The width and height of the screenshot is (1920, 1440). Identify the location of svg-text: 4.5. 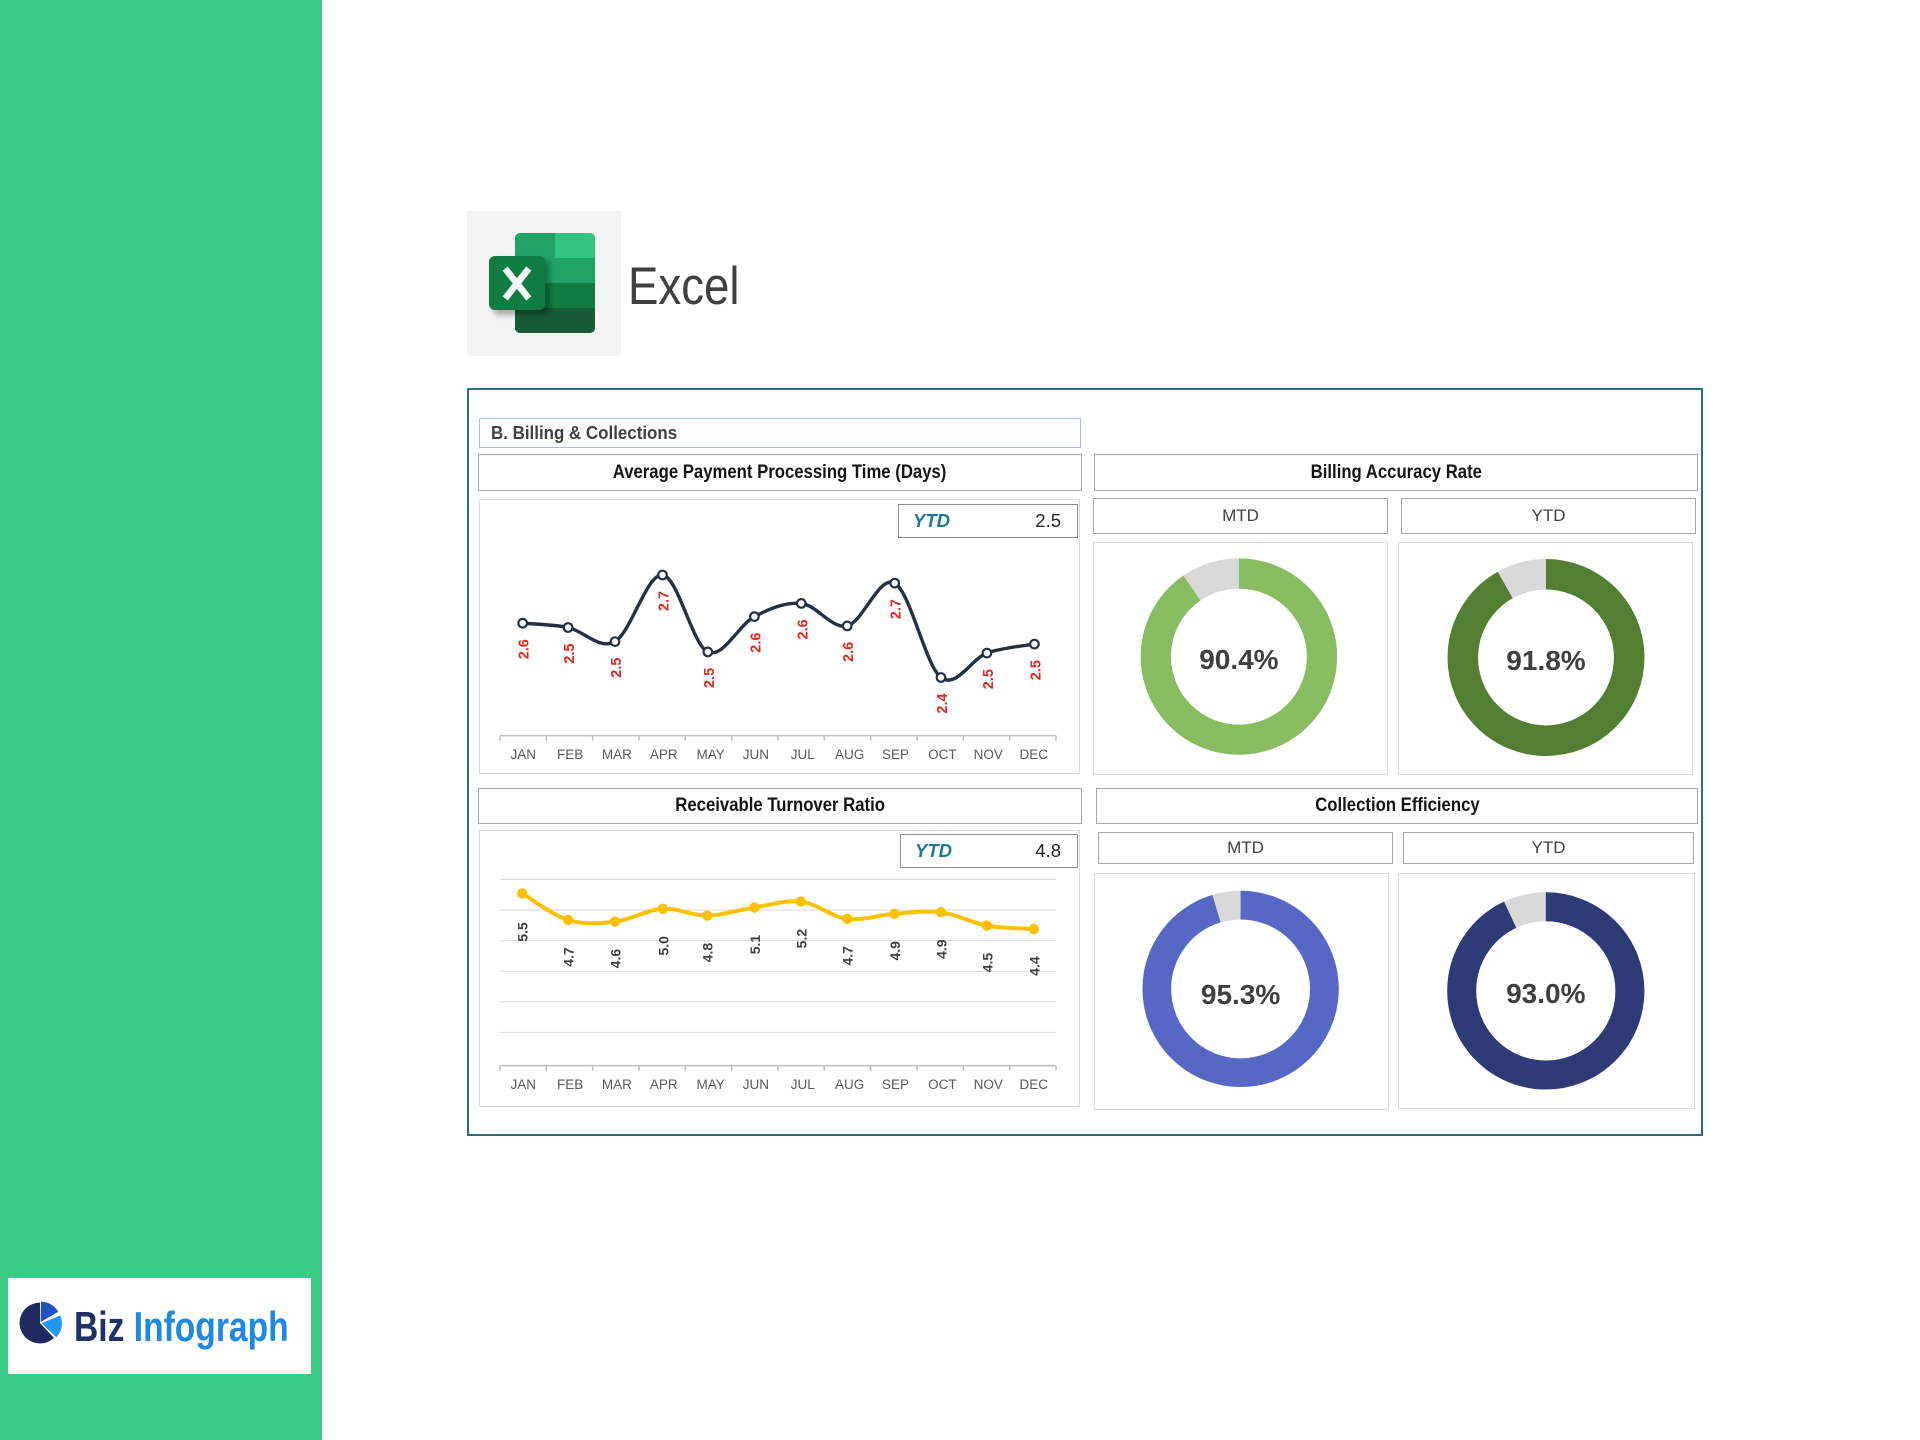
(987, 963).